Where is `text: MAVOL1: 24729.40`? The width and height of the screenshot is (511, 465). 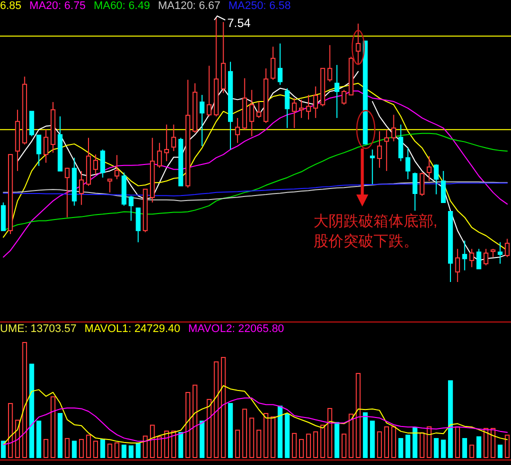 text: MAVOL1: 24729.40 is located at coordinates (132, 329).